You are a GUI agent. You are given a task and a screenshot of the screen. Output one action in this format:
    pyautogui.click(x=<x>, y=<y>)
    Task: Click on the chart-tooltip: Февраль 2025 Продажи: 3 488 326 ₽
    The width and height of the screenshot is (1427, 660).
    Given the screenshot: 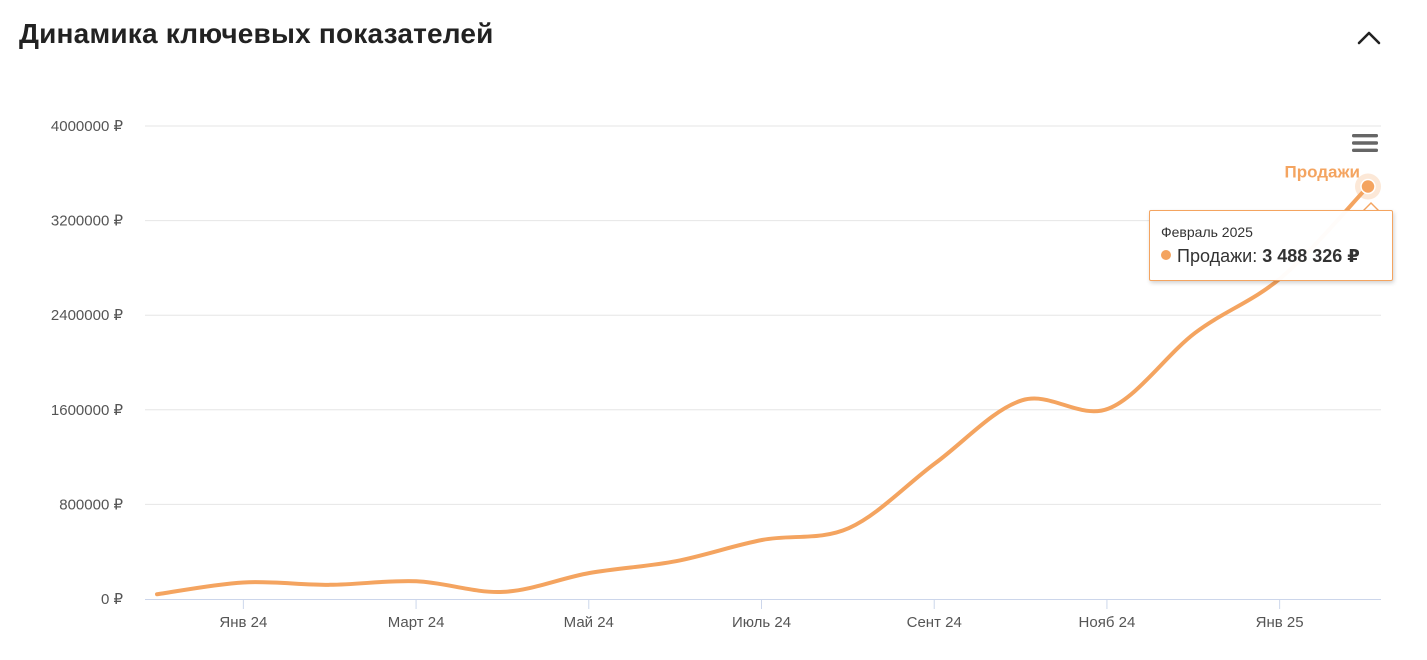 What is the action you would take?
    pyautogui.click(x=1271, y=245)
    